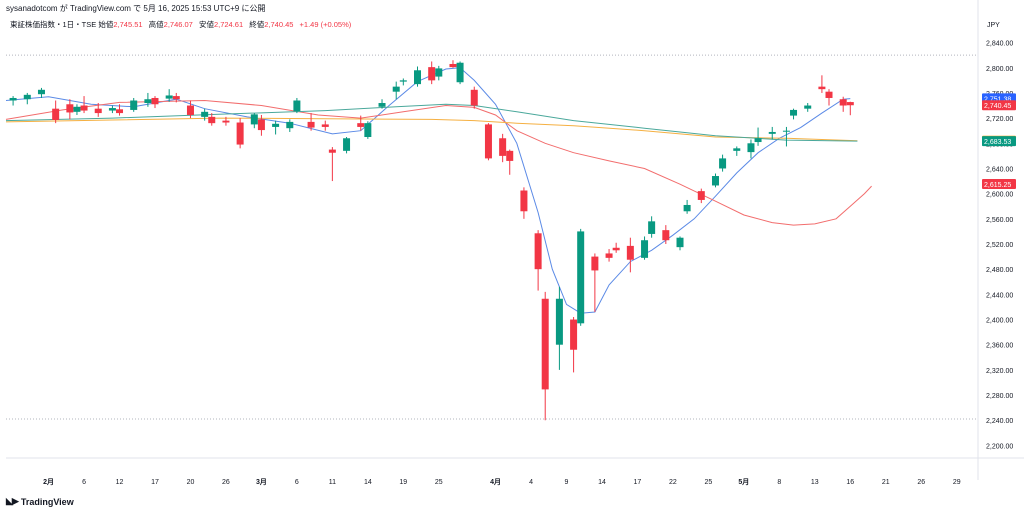 The height and width of the screenshot is (510, 1024). Describe the element at coordinates (815, 482) in the screenshot. I see `x-tick-label: 13` at that location.